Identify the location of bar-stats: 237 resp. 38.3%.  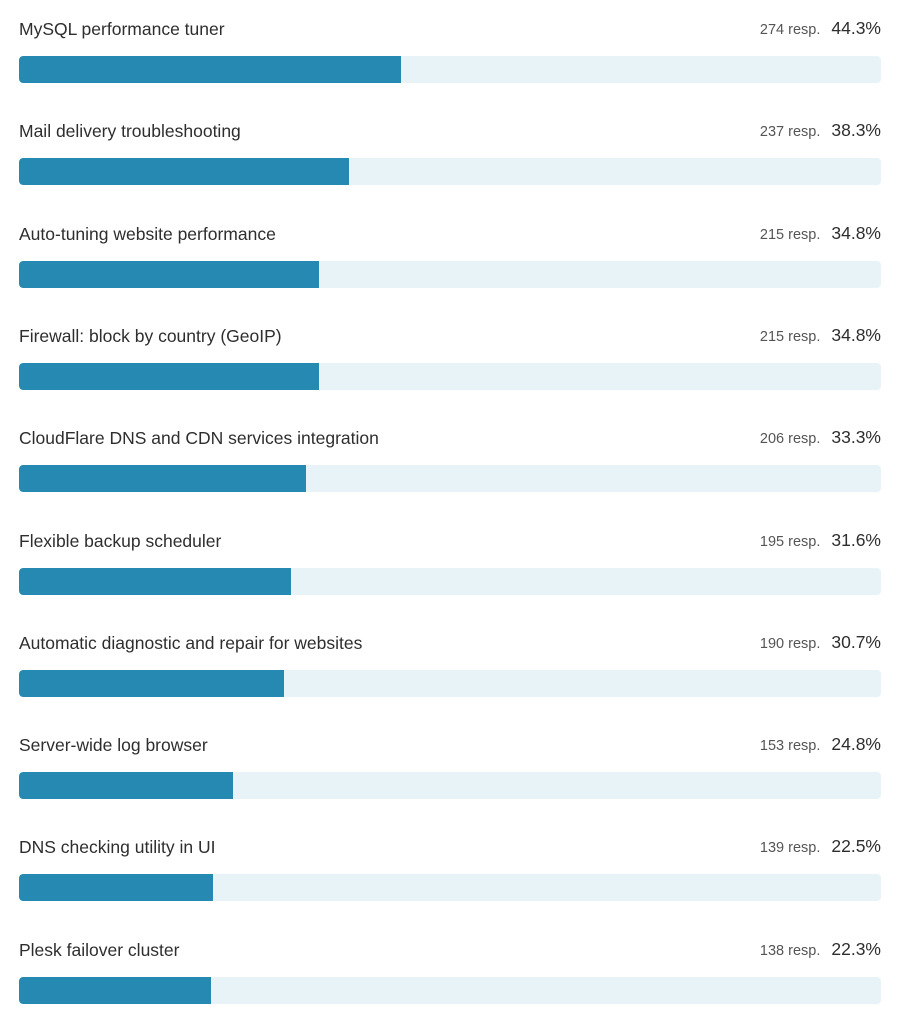
(820, 131).